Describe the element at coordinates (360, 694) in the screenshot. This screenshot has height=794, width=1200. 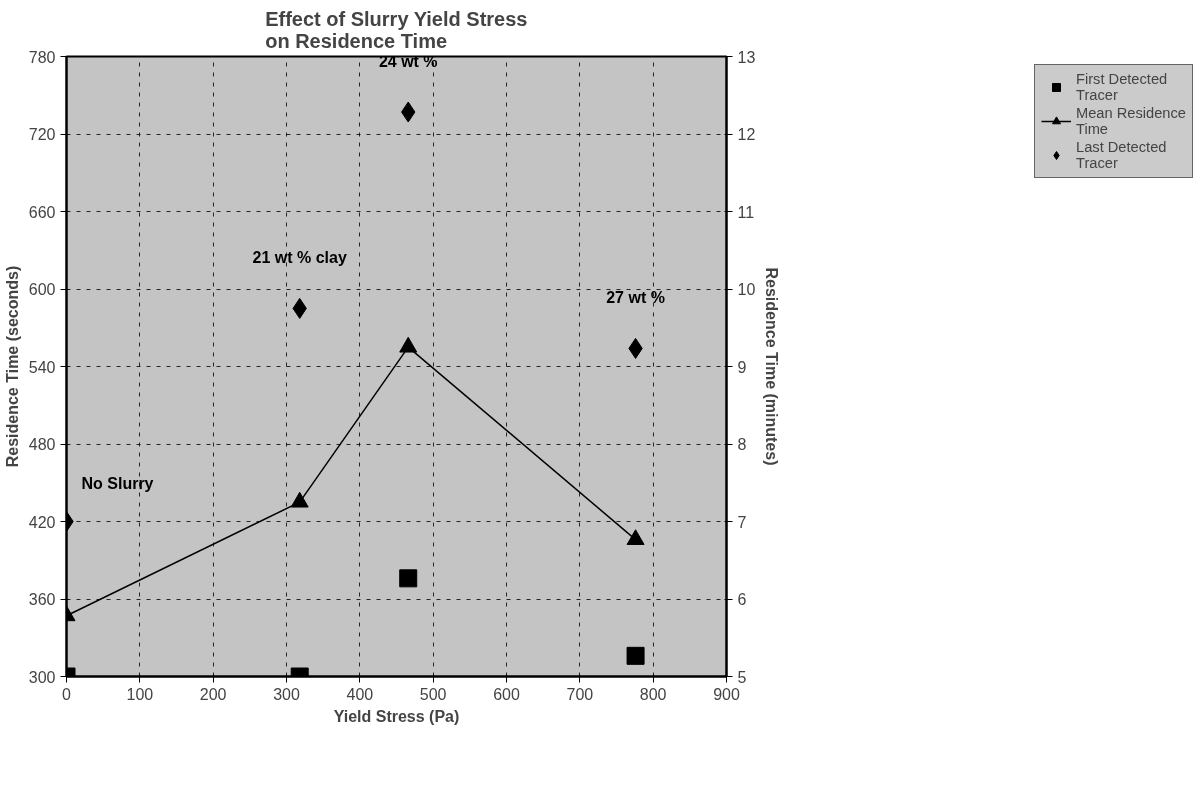
I see `x-tick-label: 400` at that location.